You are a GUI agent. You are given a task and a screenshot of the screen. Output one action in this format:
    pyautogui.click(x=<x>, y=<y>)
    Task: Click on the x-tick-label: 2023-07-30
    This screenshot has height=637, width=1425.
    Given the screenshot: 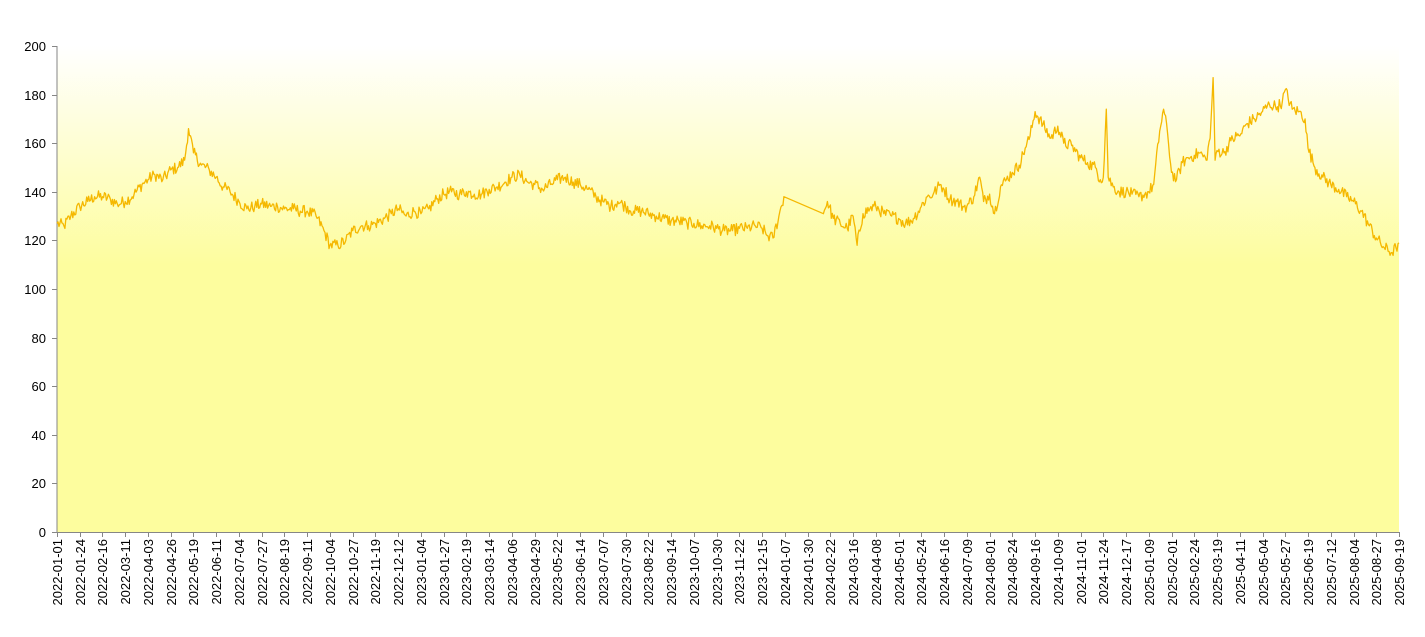 What is the action you would take?
    pyautogui.click(x=626, y=572)
    